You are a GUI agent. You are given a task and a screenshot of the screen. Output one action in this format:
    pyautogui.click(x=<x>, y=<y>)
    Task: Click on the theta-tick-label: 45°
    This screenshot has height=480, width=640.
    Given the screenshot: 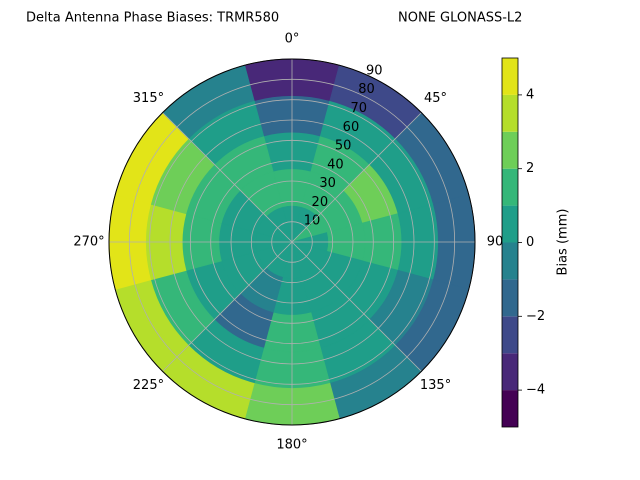 What is the action you would take?
    pyautogui.click(x=435, y=98)
    